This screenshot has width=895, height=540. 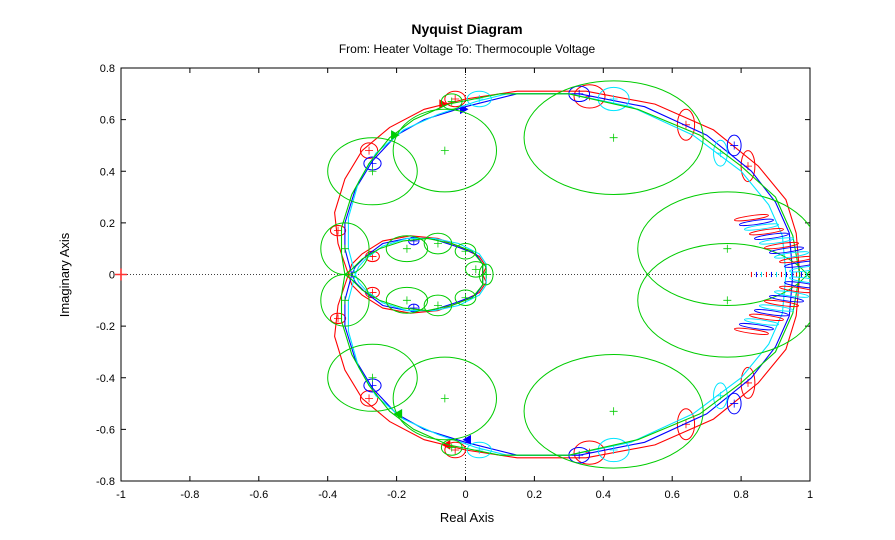 What do you see at coordinates (258, 495) in the screenshot?
I see `x-tick-label: -0.6` at bounding box center [258, 495].